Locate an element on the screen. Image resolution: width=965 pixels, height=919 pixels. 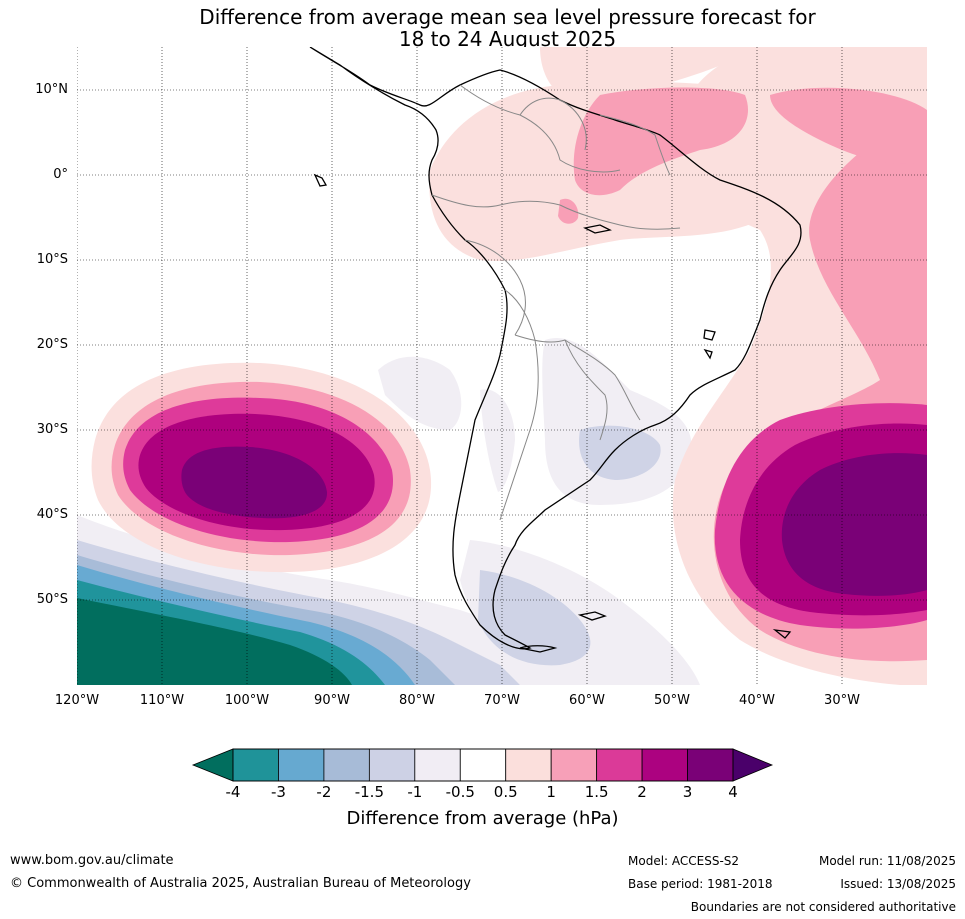
lon-label-90w: 90°W is located at coordinates (332, 700).